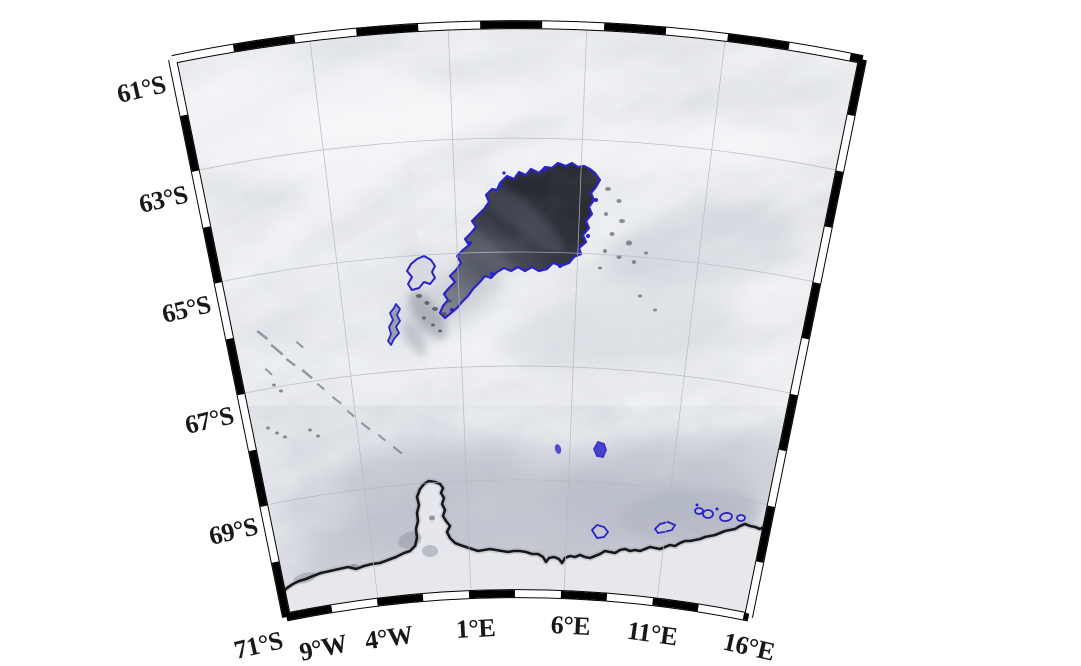  Describe the element at coordinates (389, 637) in the screenshot. I see `lon-label-4w: 4°W` at that location.